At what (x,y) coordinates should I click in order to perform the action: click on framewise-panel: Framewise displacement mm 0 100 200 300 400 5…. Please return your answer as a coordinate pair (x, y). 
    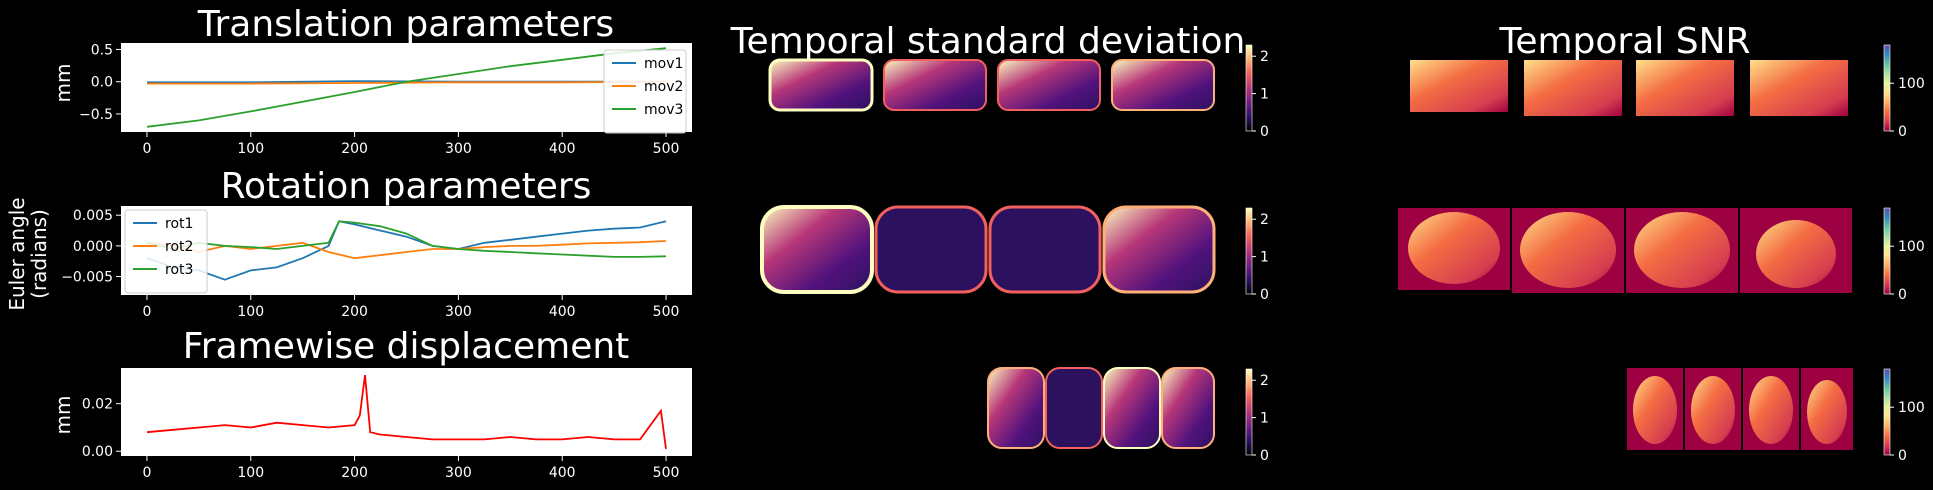
    Looking at the image, I should click on (371, 403).